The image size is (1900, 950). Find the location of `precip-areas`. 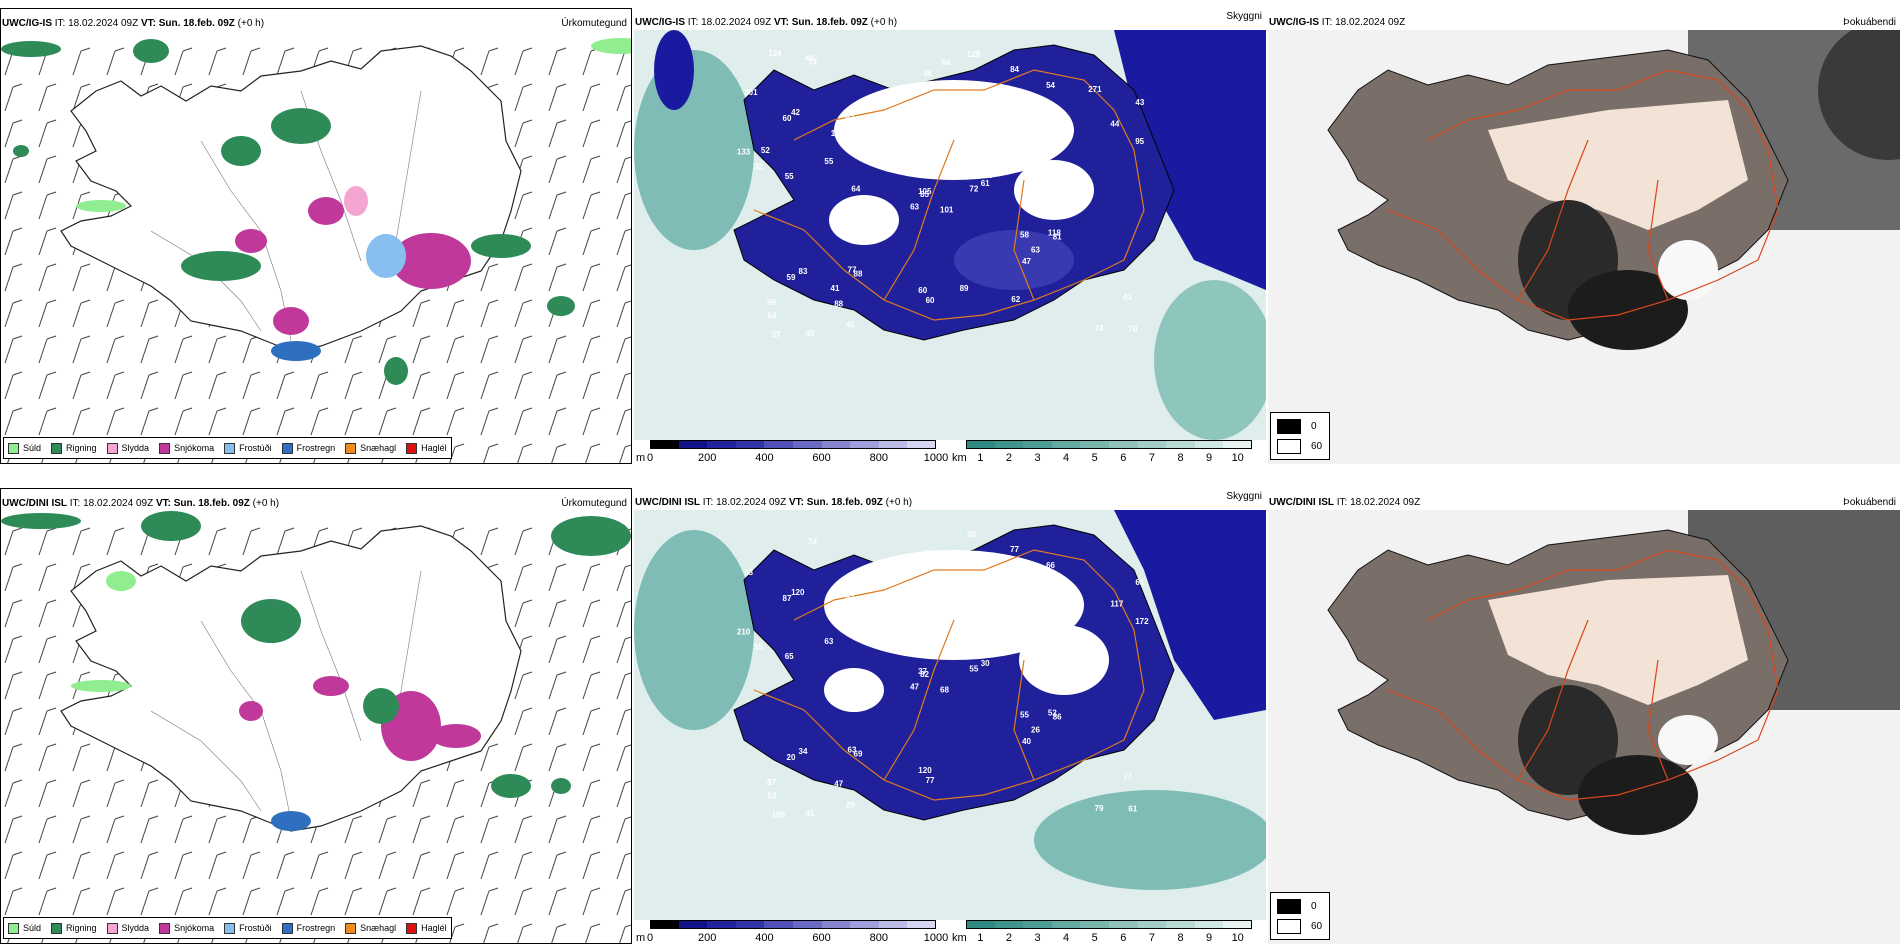

precip-areas is located at coordinates (316, 211).